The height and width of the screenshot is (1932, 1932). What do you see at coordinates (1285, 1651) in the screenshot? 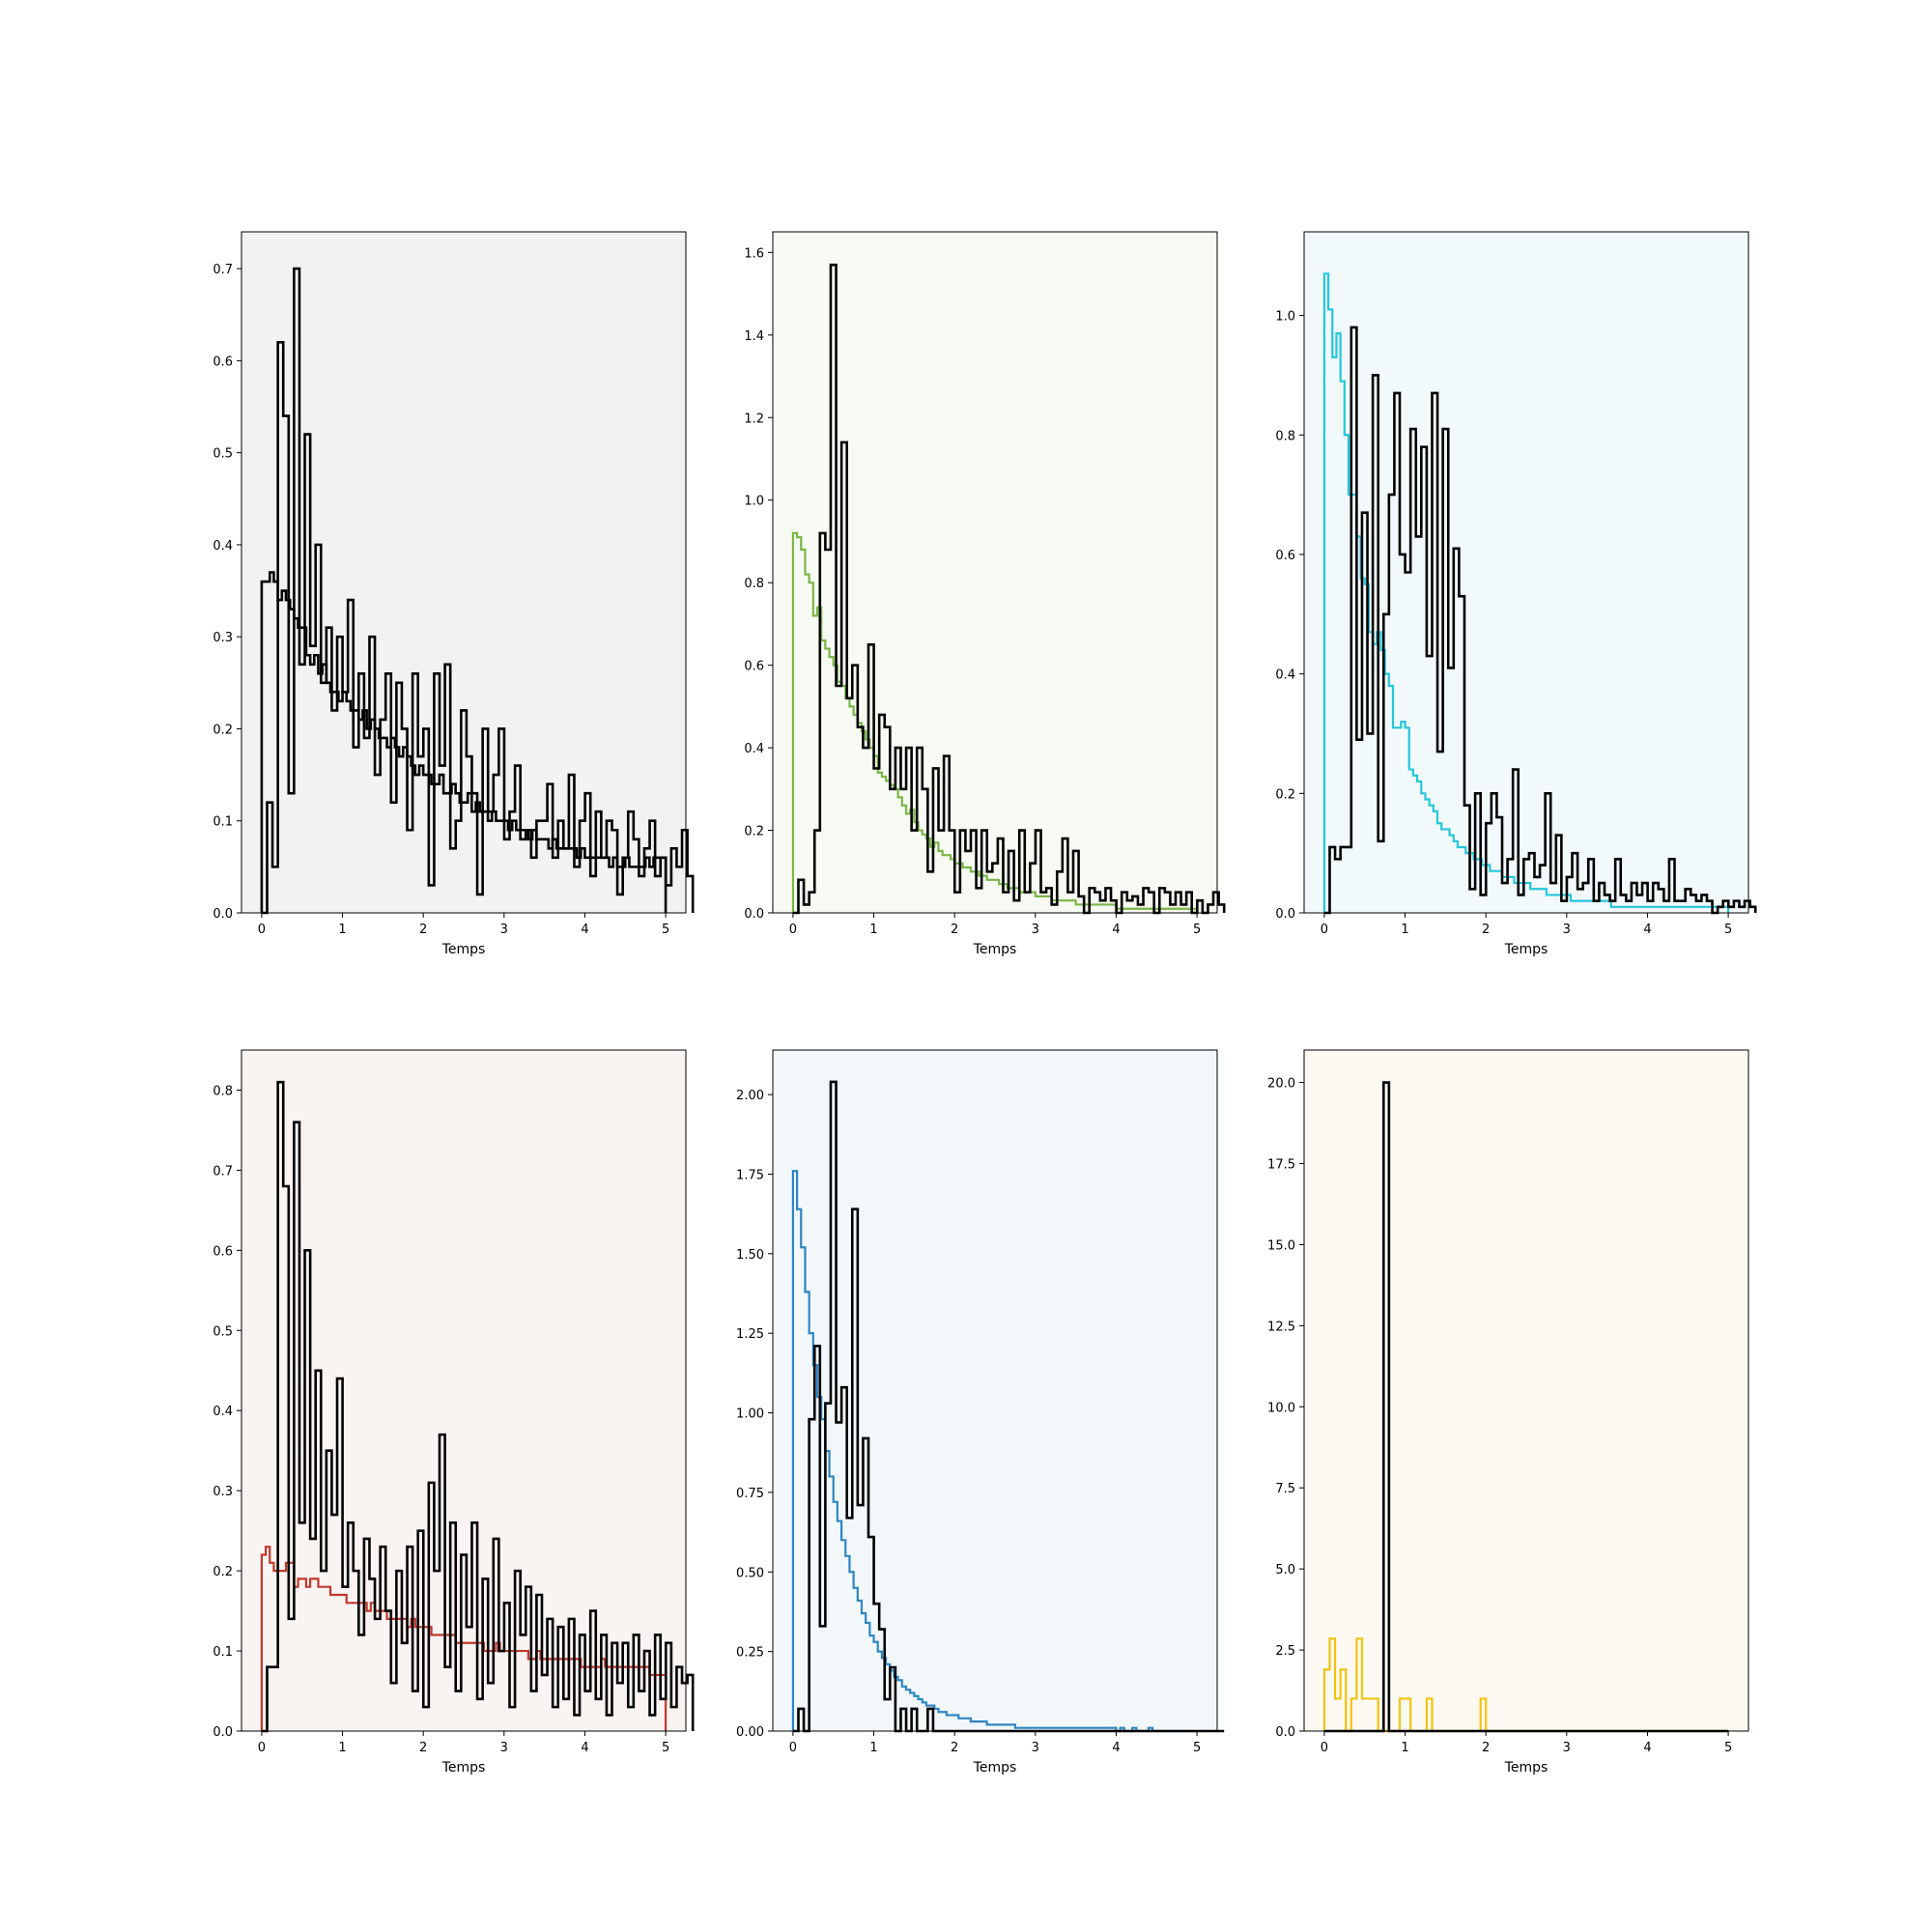
I see `y-tick-label: 2.5` at bounding box center [1285, 1651].